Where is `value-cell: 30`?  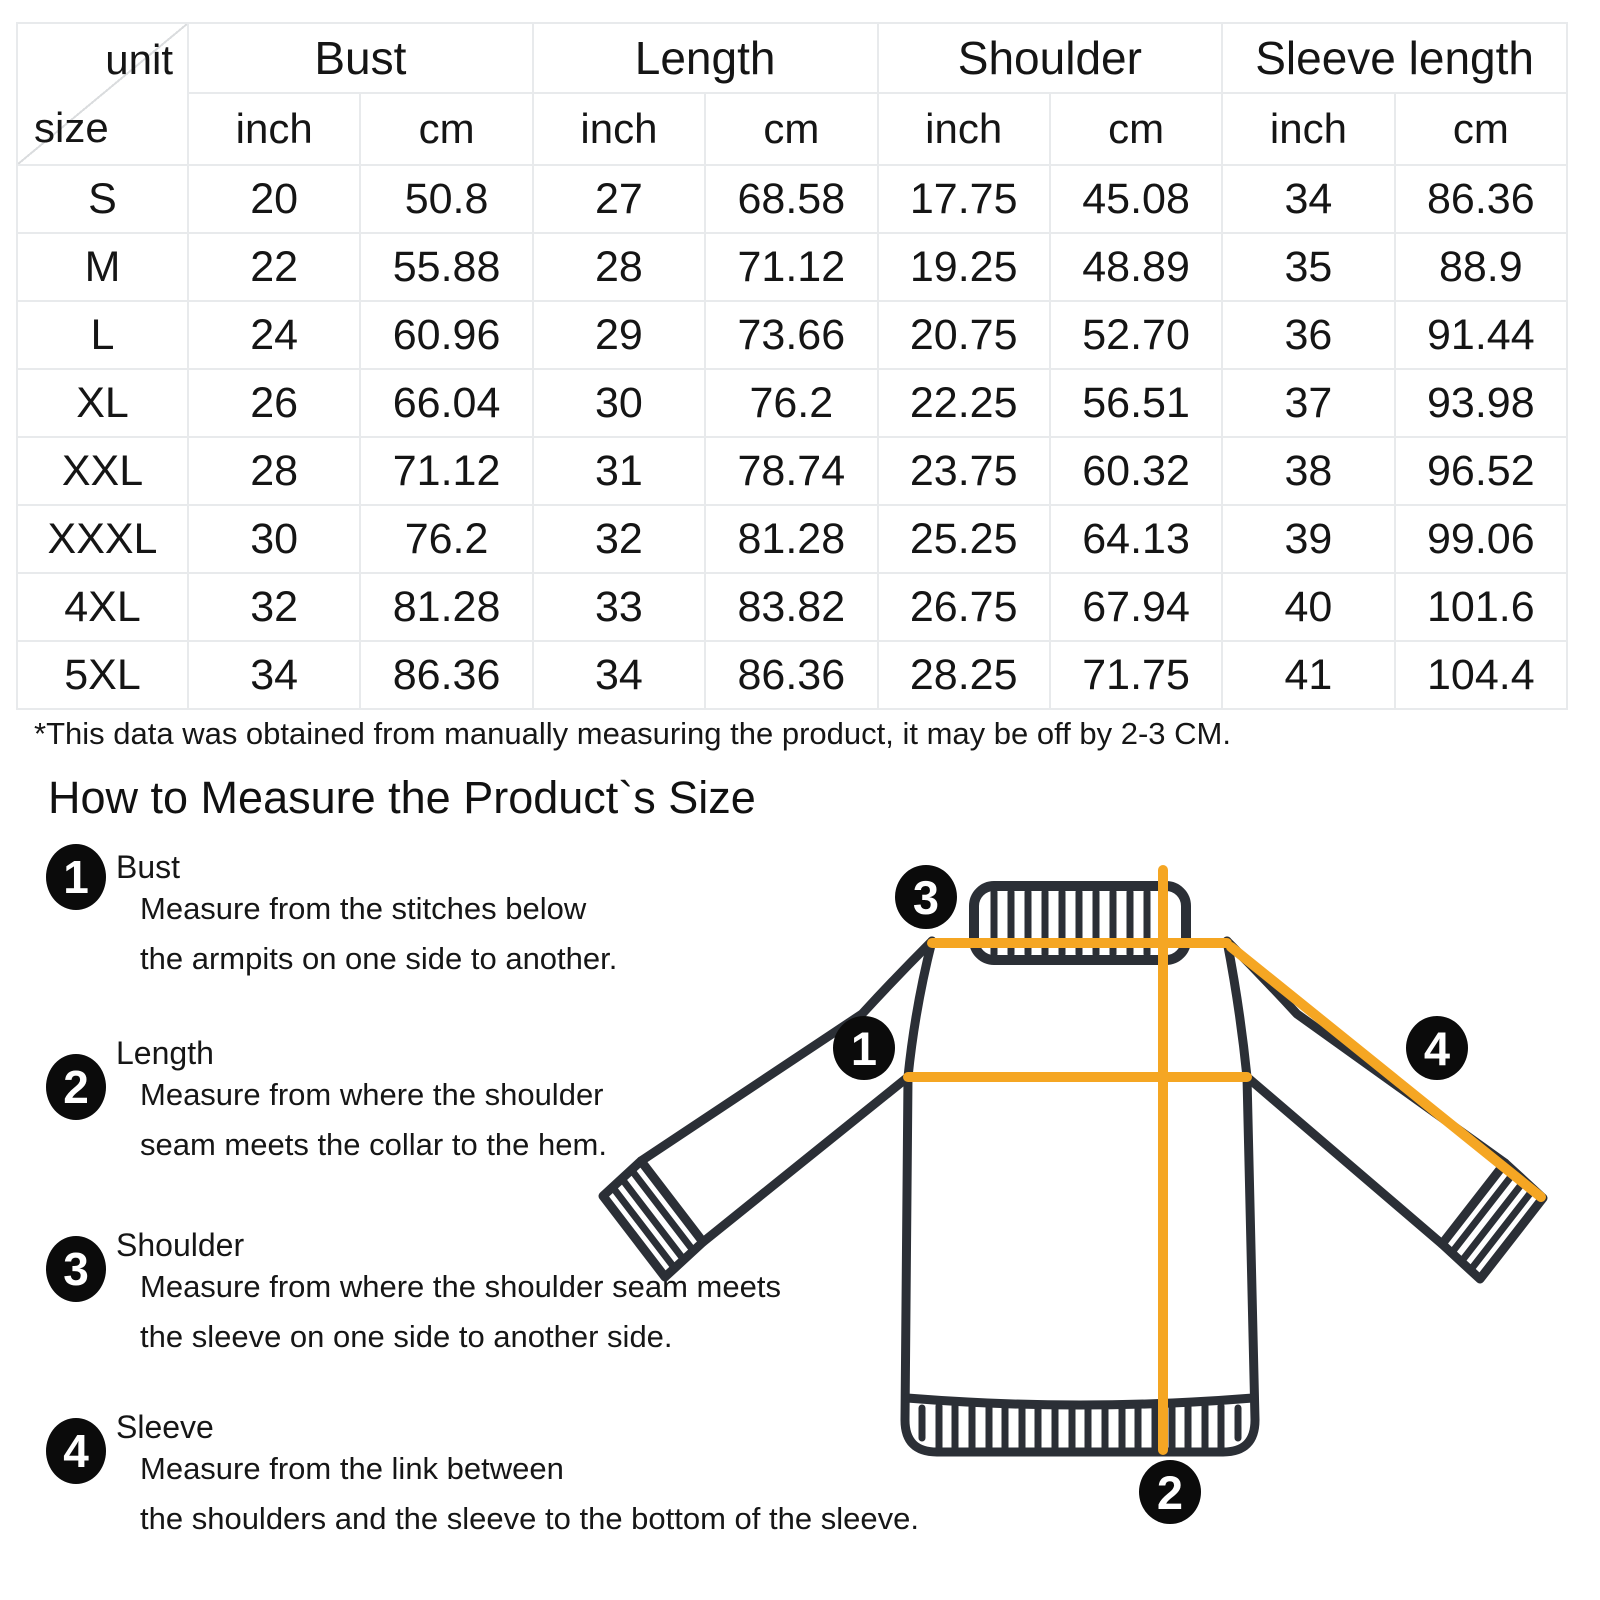 value-cell: 30 is located at coordinates (274, 539).